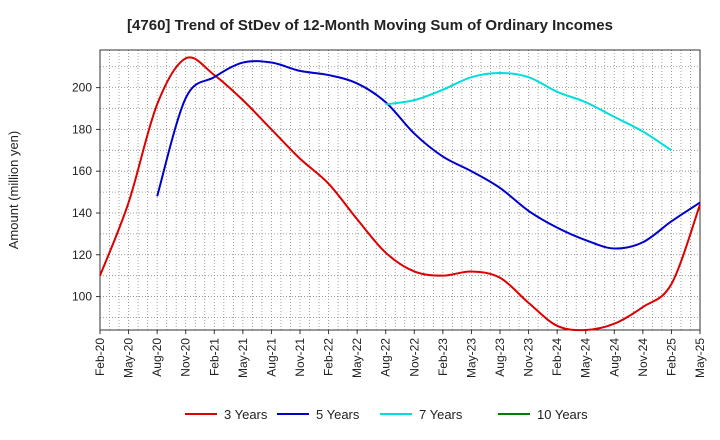  Describe the element at coordinates (300, 357) in the screenshot. I see `x-tick-label: Nov-21` at that location.